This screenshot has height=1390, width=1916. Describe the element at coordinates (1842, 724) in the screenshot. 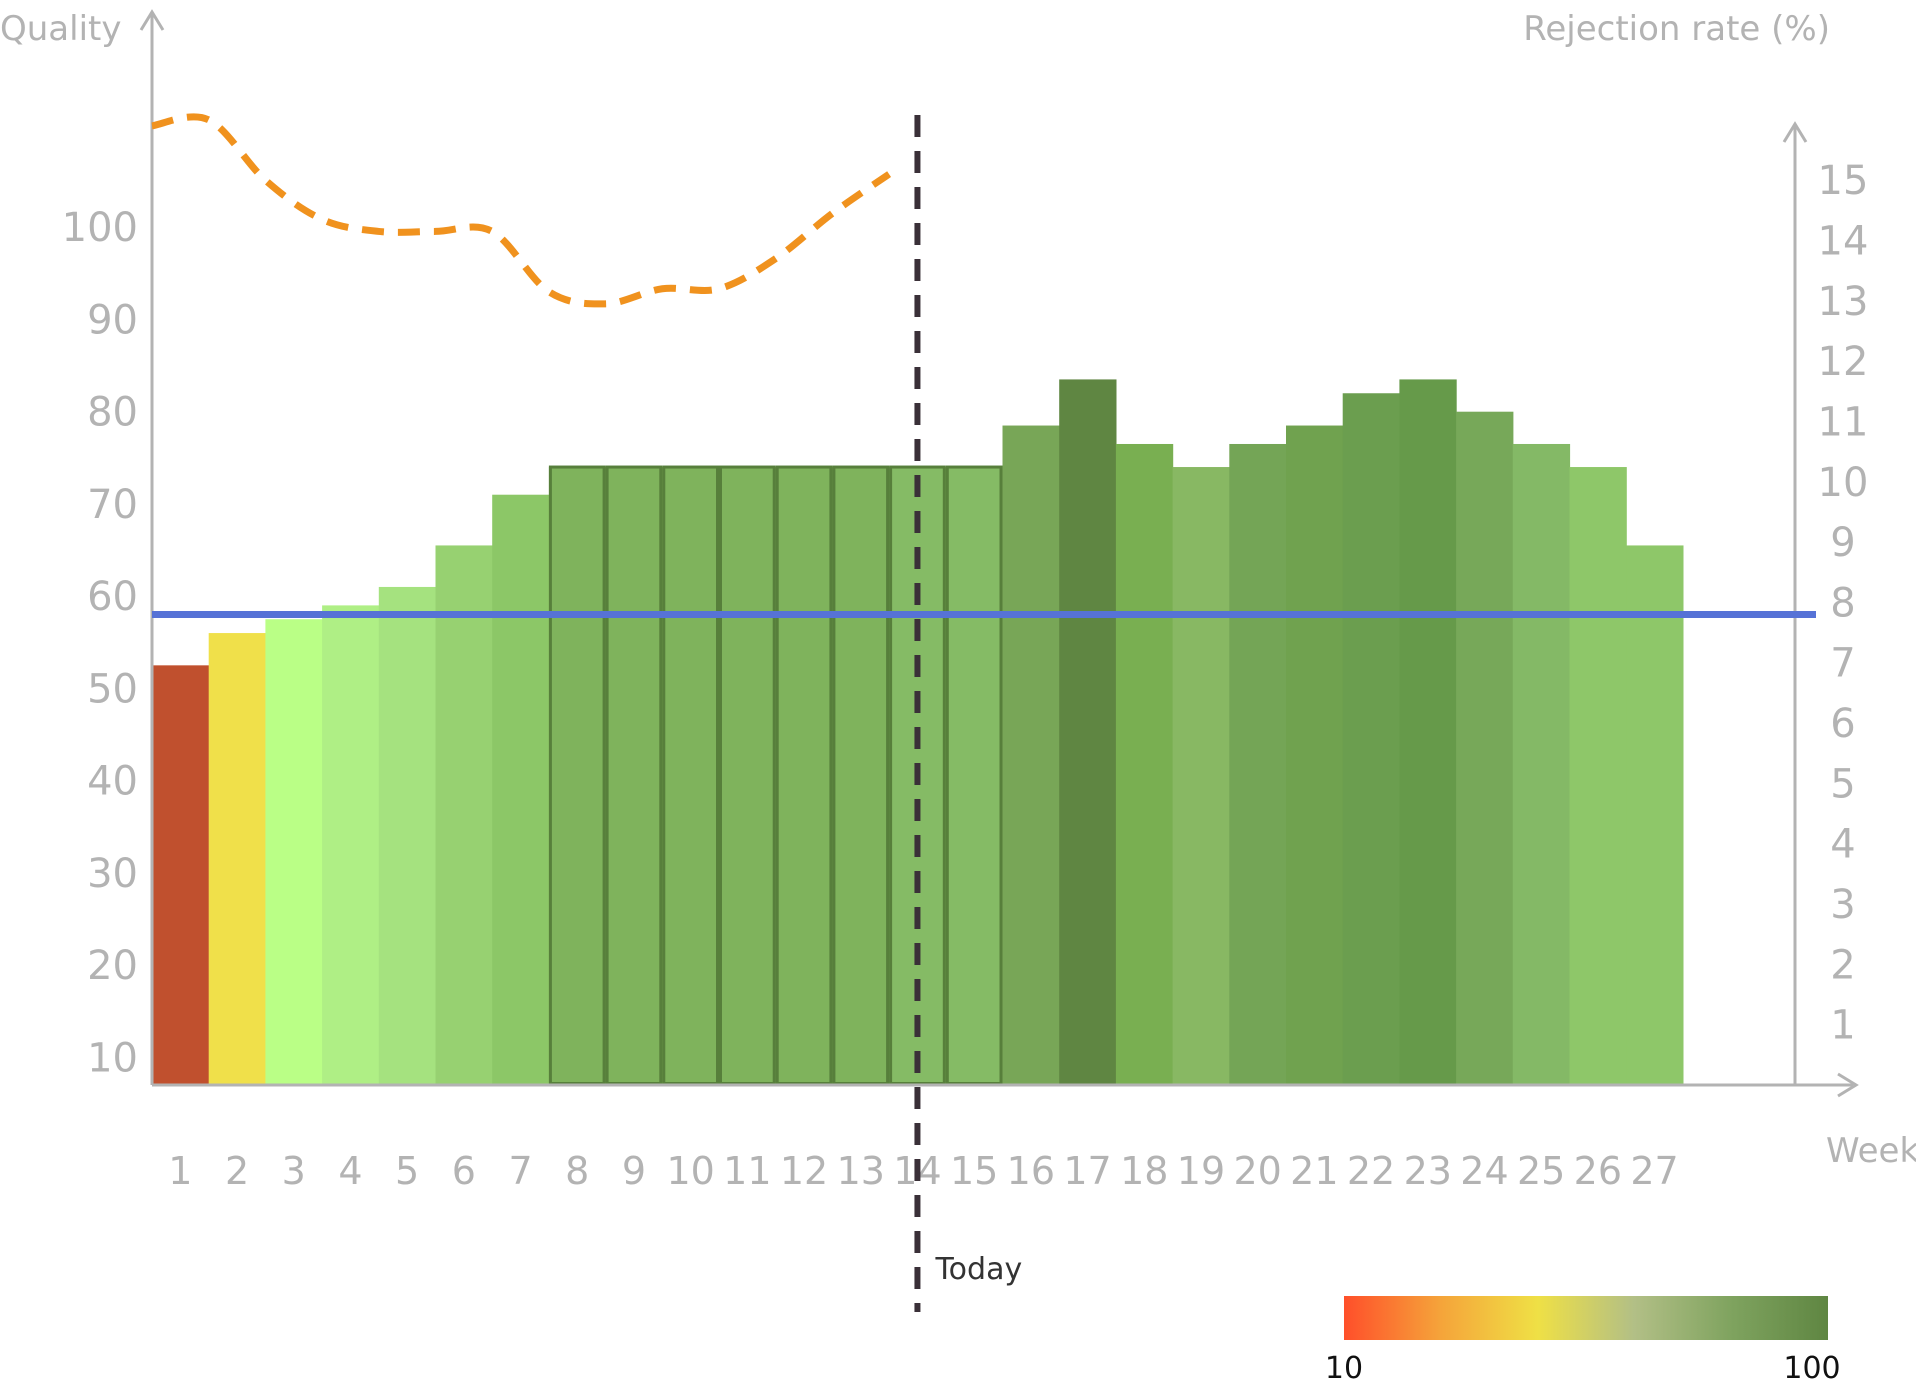

I see `right-tick-label: 6` at that location.